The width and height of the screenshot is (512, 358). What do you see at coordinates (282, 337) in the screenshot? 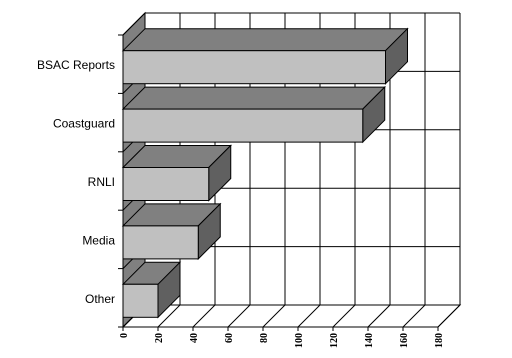
I see `x-tick-labels: 0 20 40 60 80 100 120 140 160 180` at bounding box center [282, 337].